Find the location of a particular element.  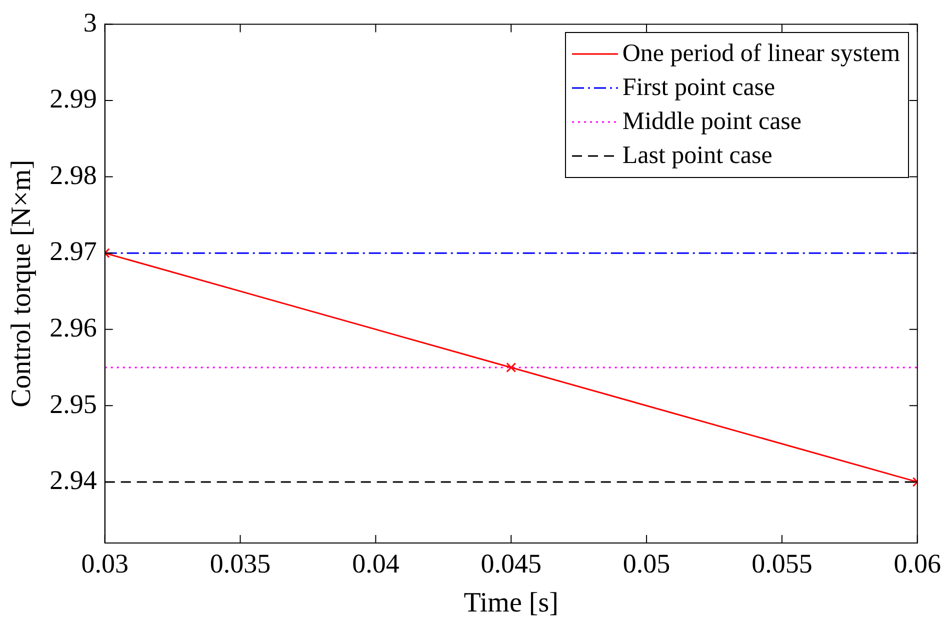

legend-label: Last point case is located at coordinates (697, 156).